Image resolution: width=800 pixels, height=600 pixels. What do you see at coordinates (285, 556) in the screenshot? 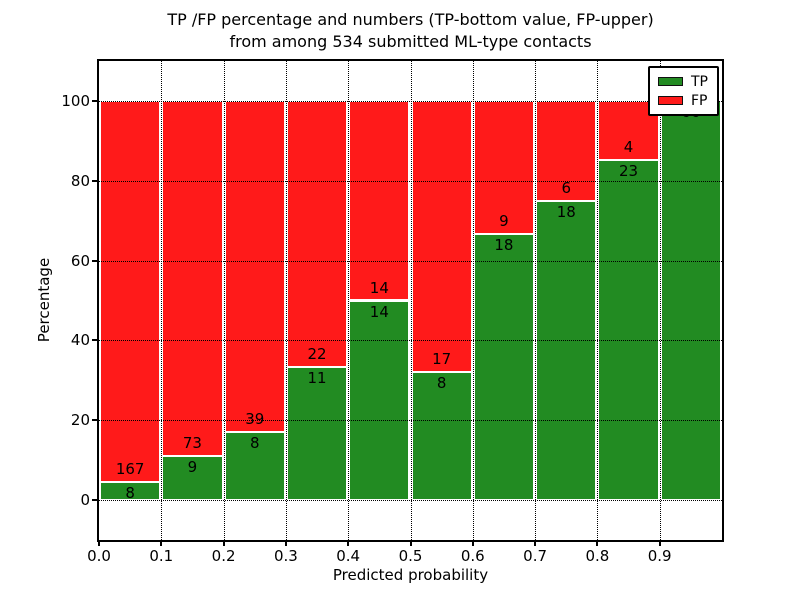
I see `x-tick-label: 0.3` at bounding box center [285, 556].